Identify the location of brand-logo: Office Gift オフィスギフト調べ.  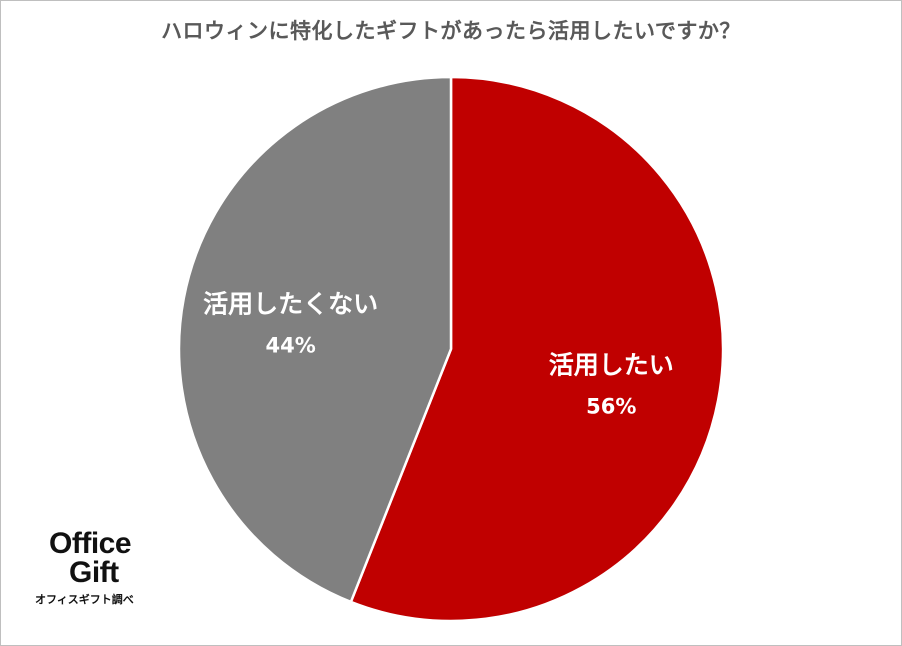
(101, 568).